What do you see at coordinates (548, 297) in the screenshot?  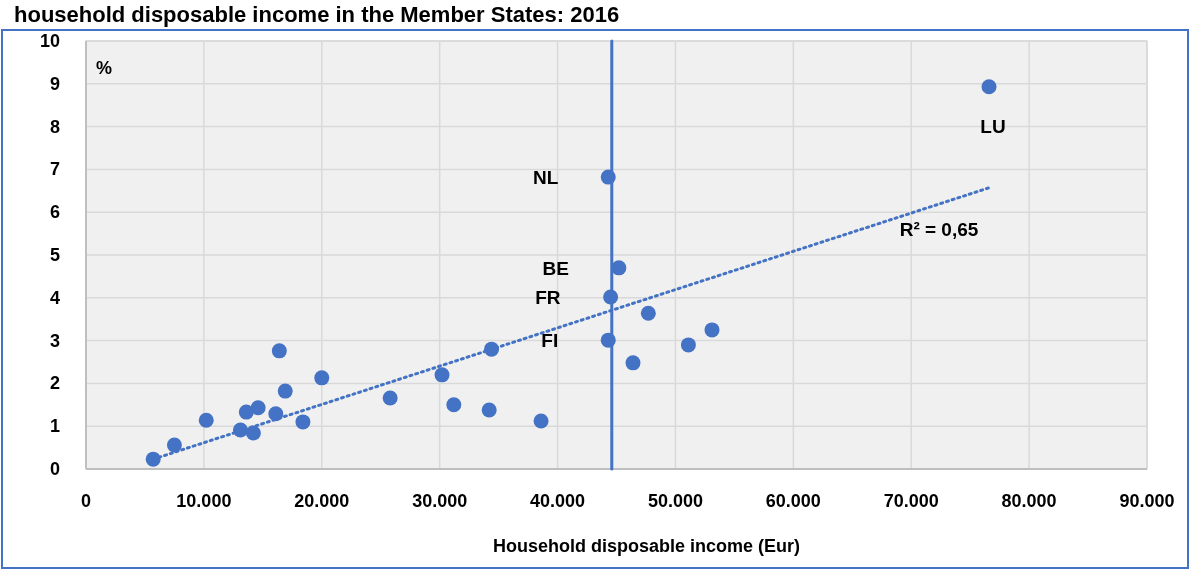 I see `annotation: FR` at bounding box center [548, 297].